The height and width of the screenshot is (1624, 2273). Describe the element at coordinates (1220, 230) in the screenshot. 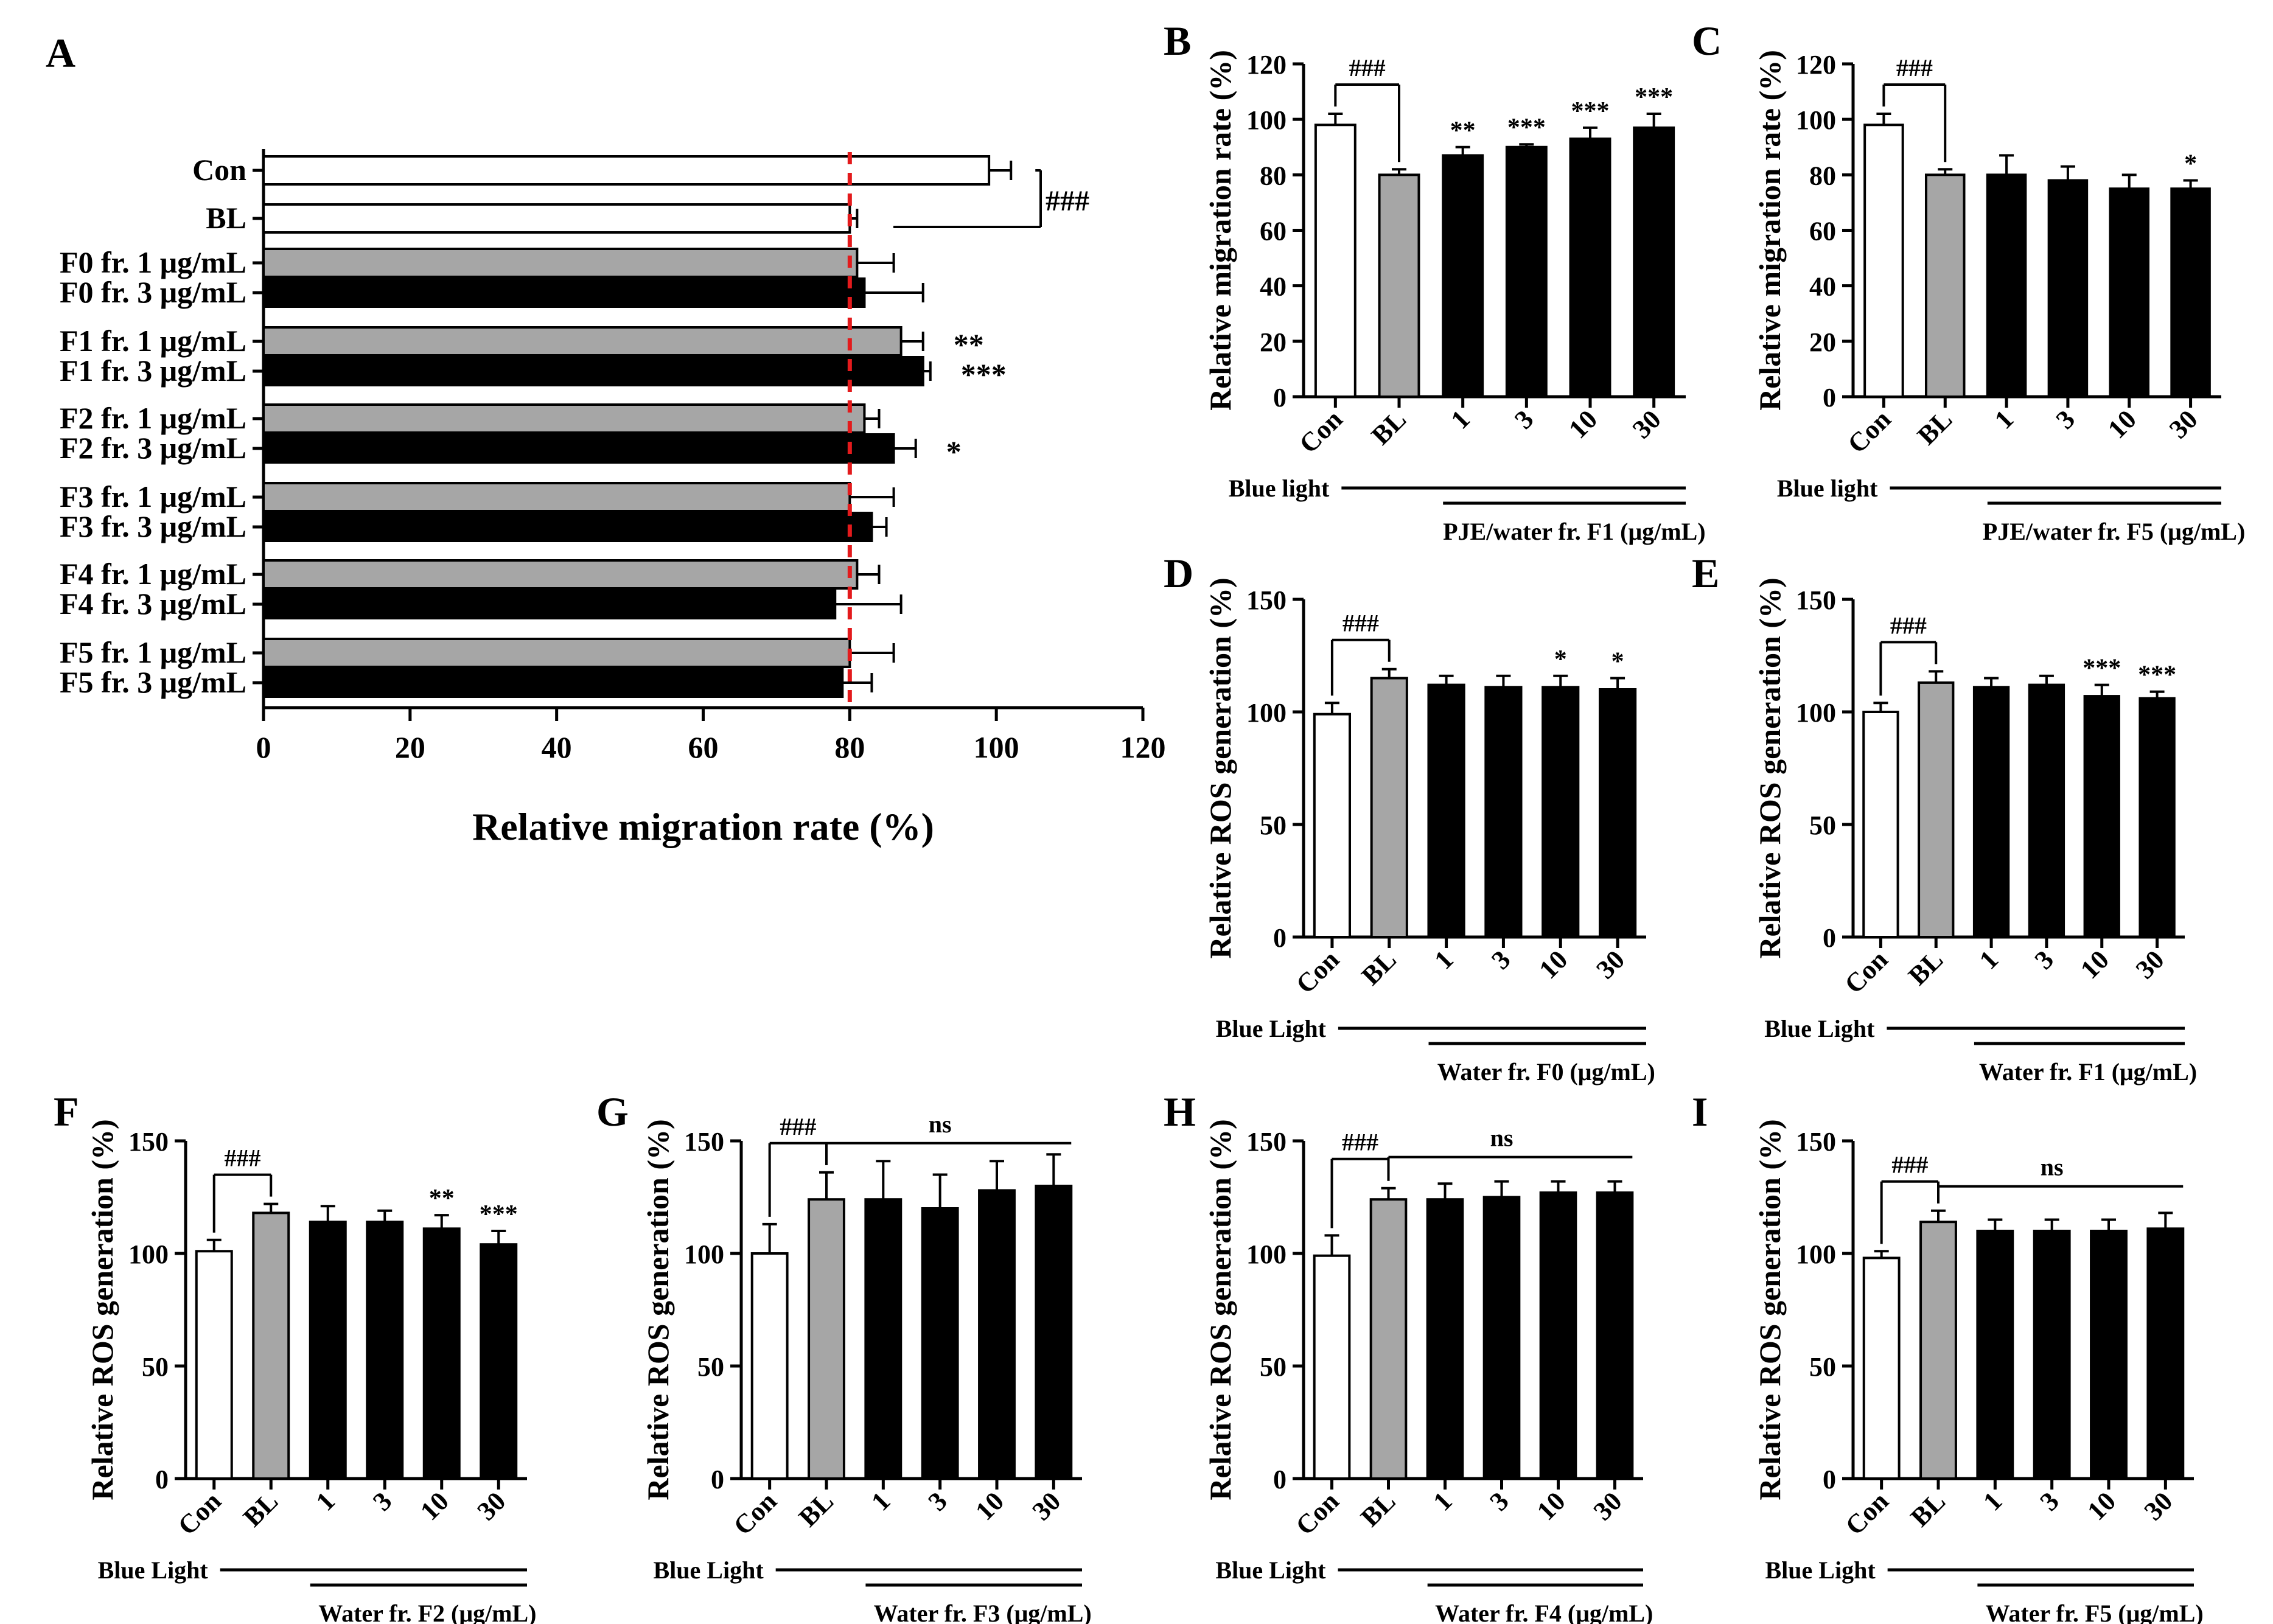

I see `y-axis-label: Relative migration rate (%)` at that location.